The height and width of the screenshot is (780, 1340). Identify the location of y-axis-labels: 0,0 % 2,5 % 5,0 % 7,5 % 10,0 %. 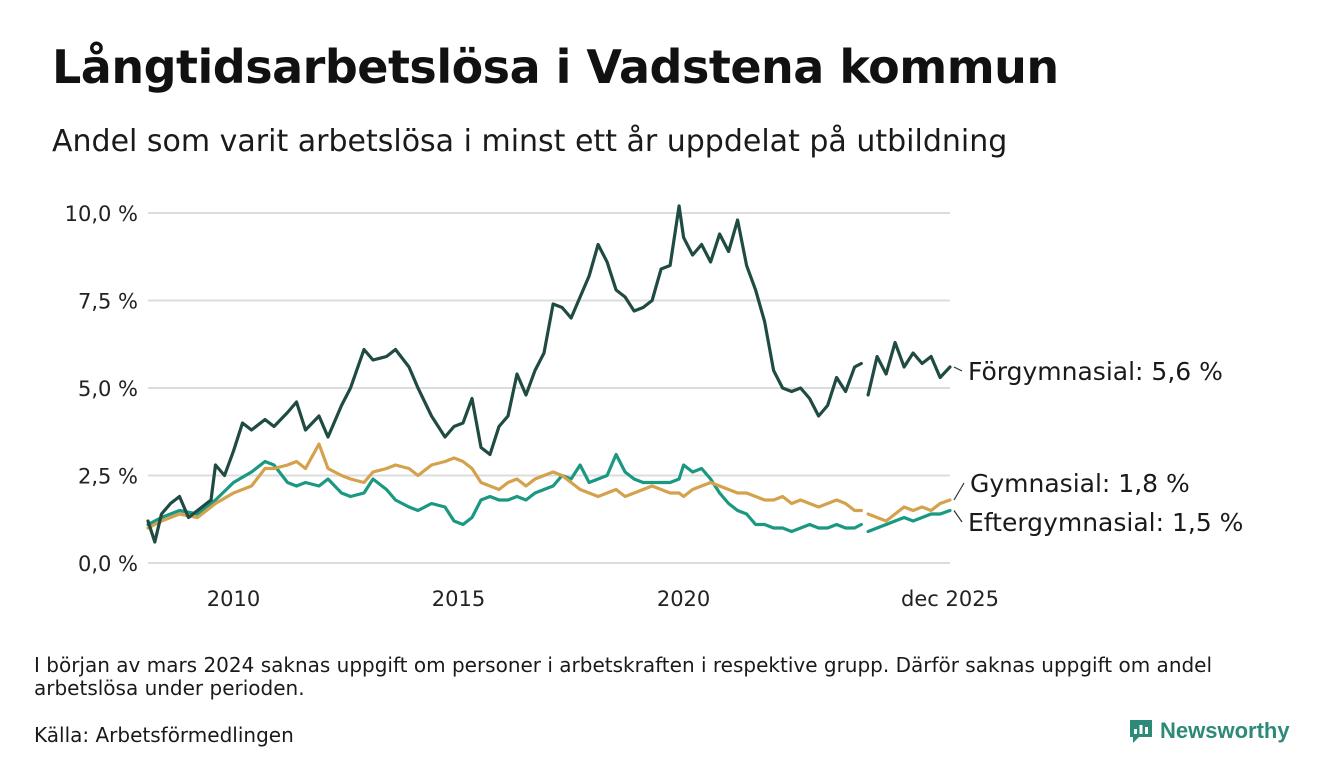
(101, 389).